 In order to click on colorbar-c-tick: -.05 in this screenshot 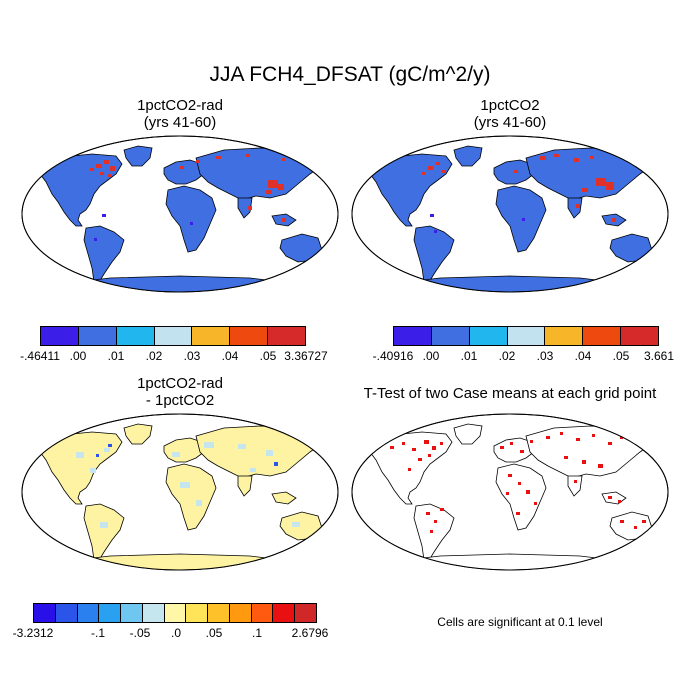, I will do `click(140, 633)`.